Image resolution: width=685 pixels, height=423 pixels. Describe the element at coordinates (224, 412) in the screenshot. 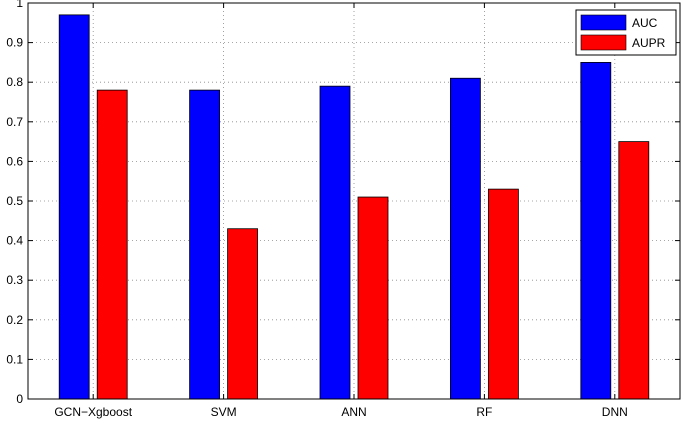

I see `x-tick-label: SVM` at that location.